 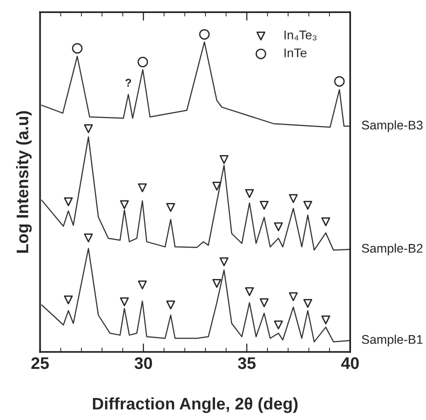 I want to click on y-axis-title: Log Intensity (a.u), so click(x=24, y=182).